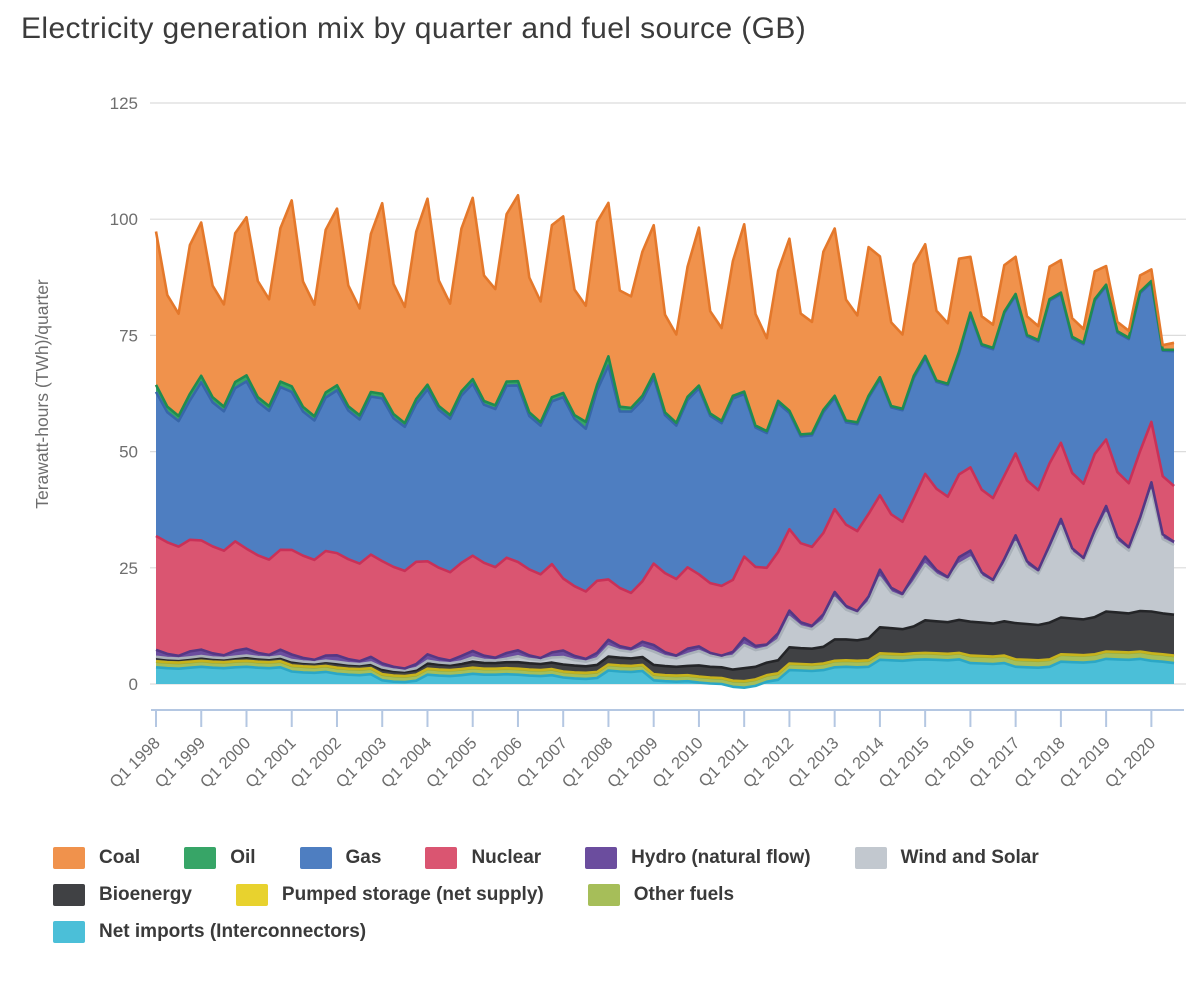 The image size is (1200, 1000). Describe the element at coordinates (665, 646) in the screenshot. I see `area-bioenergy` at that location.